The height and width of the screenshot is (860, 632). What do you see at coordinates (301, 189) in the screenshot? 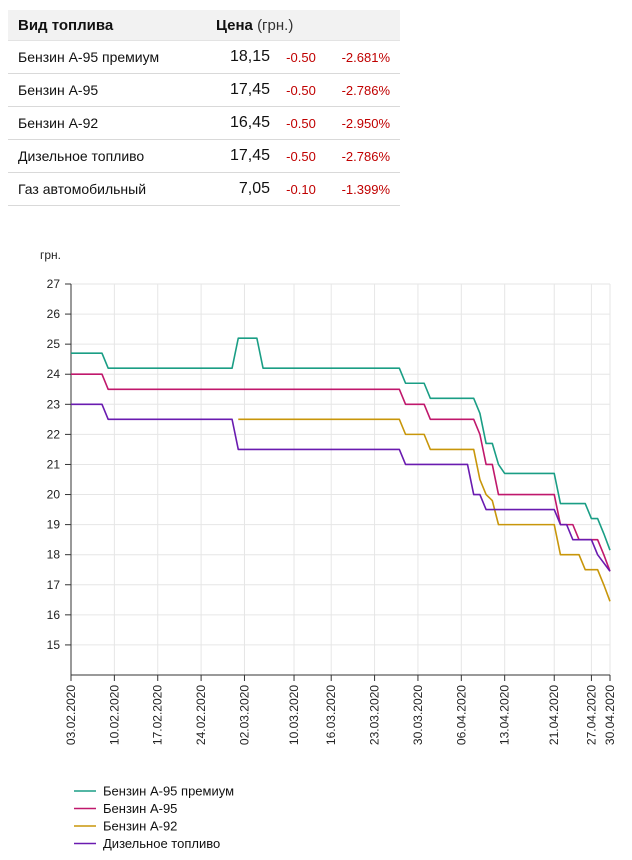
I see `fuel-price-change: -0.10` at bounding box center [301, 189].